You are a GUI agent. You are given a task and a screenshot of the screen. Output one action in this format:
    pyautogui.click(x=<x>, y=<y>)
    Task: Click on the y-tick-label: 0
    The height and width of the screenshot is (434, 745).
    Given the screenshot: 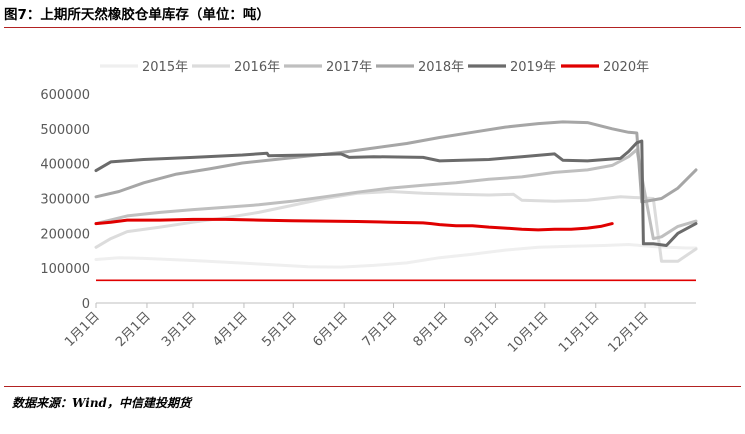 What is the action you would take?
    pyautogui.click(x=86, y=304)
    